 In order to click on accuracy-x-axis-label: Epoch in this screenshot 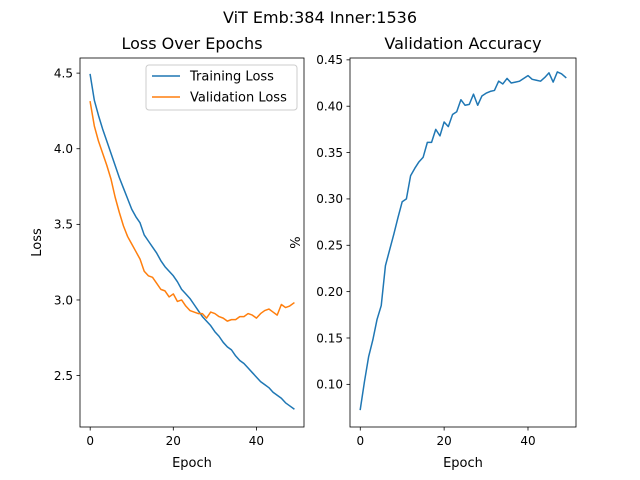, I will do `click(463, 463)`.